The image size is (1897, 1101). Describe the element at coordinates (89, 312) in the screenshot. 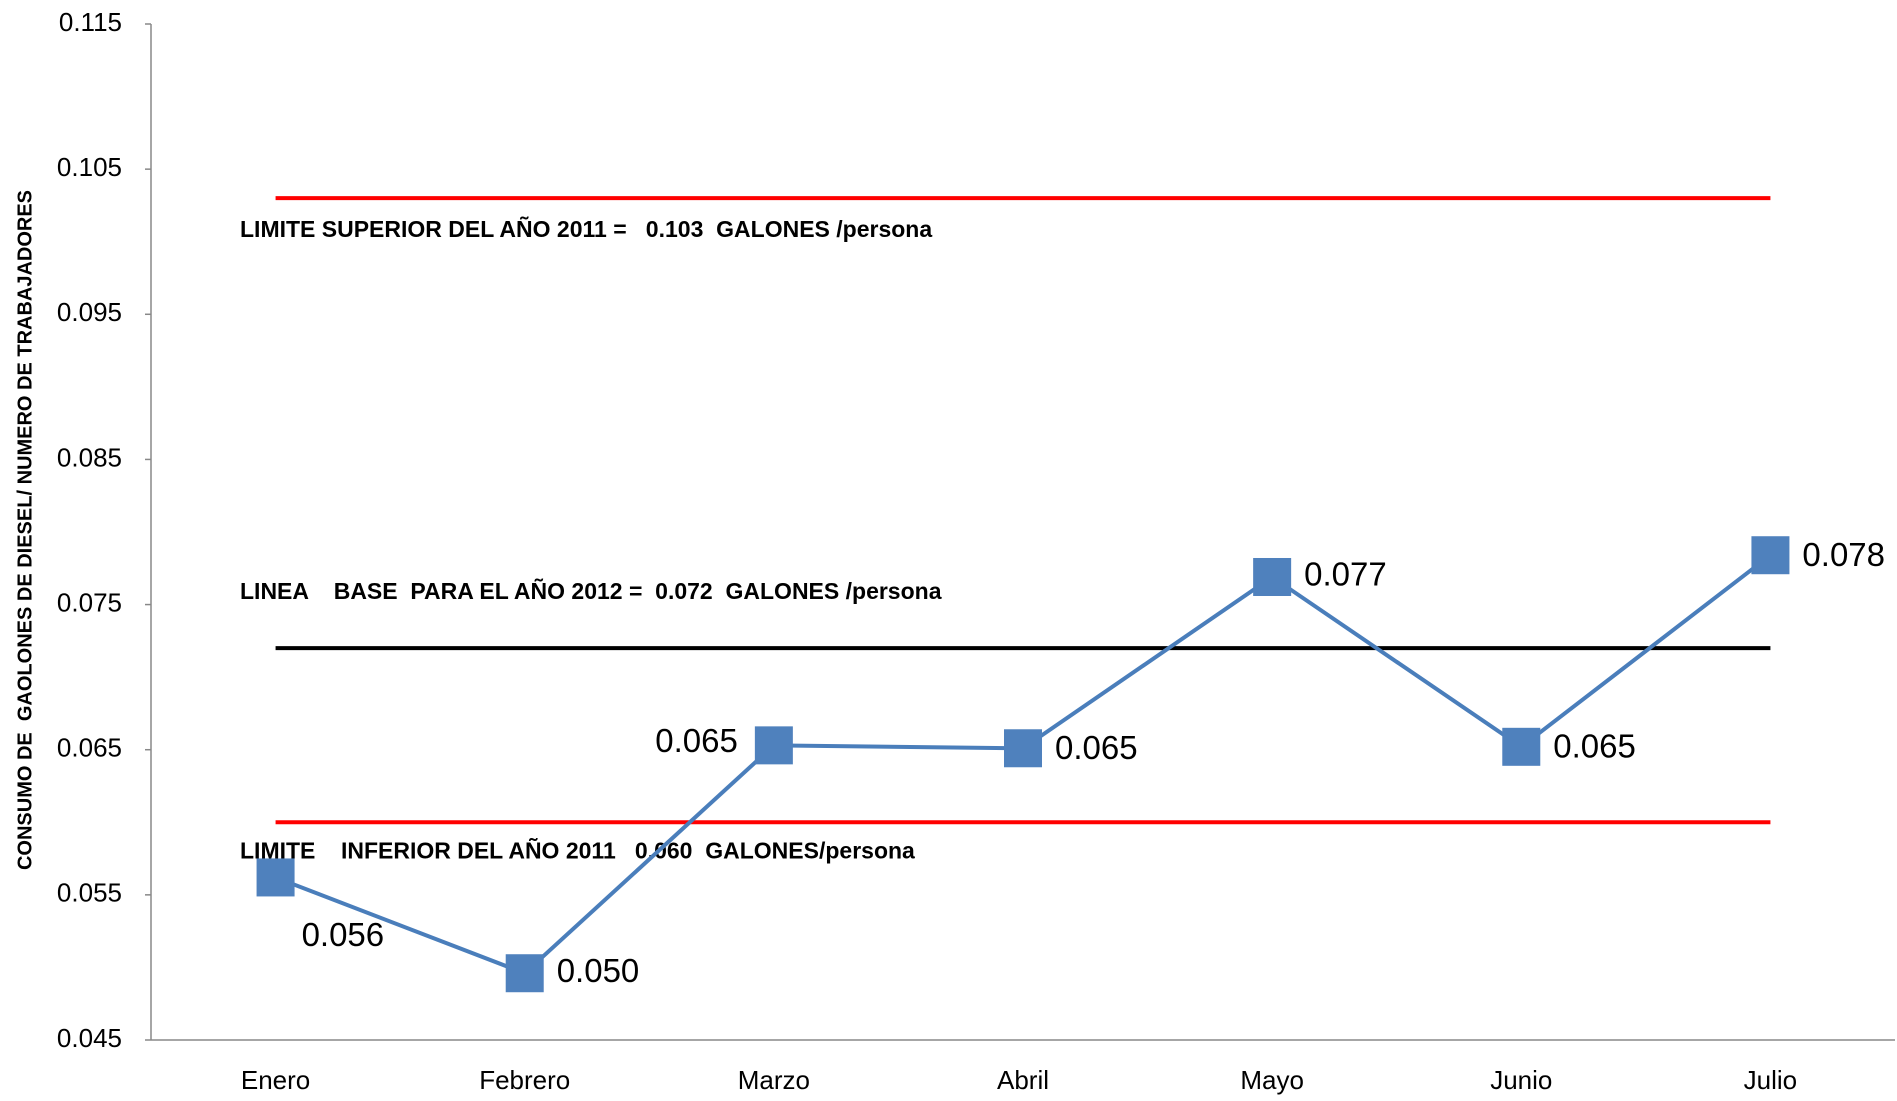

I see `y-tick-label: 0.095` at that location.